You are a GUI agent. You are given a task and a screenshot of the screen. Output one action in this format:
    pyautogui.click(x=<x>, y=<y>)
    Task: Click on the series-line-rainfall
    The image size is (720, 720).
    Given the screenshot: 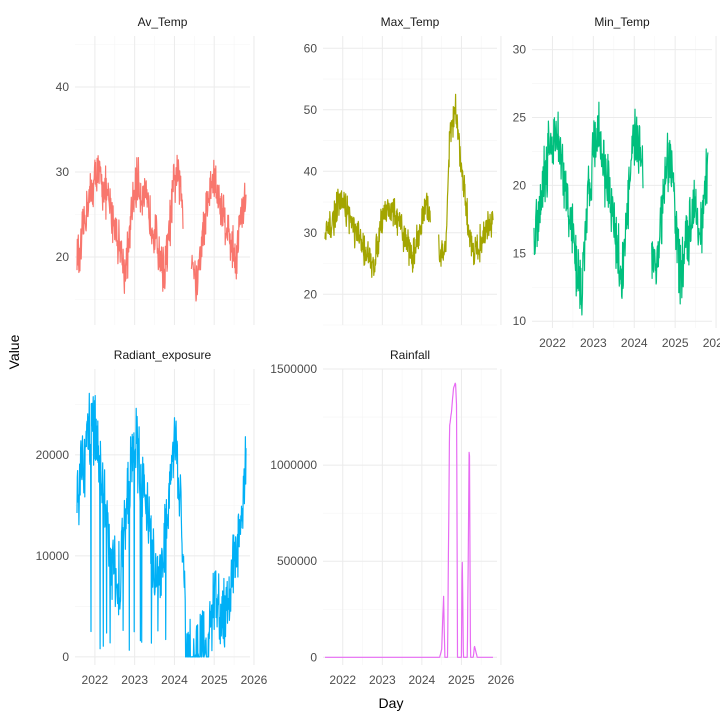 What is the action you would take?
    pyautogui.click(x=409, y=520)
    